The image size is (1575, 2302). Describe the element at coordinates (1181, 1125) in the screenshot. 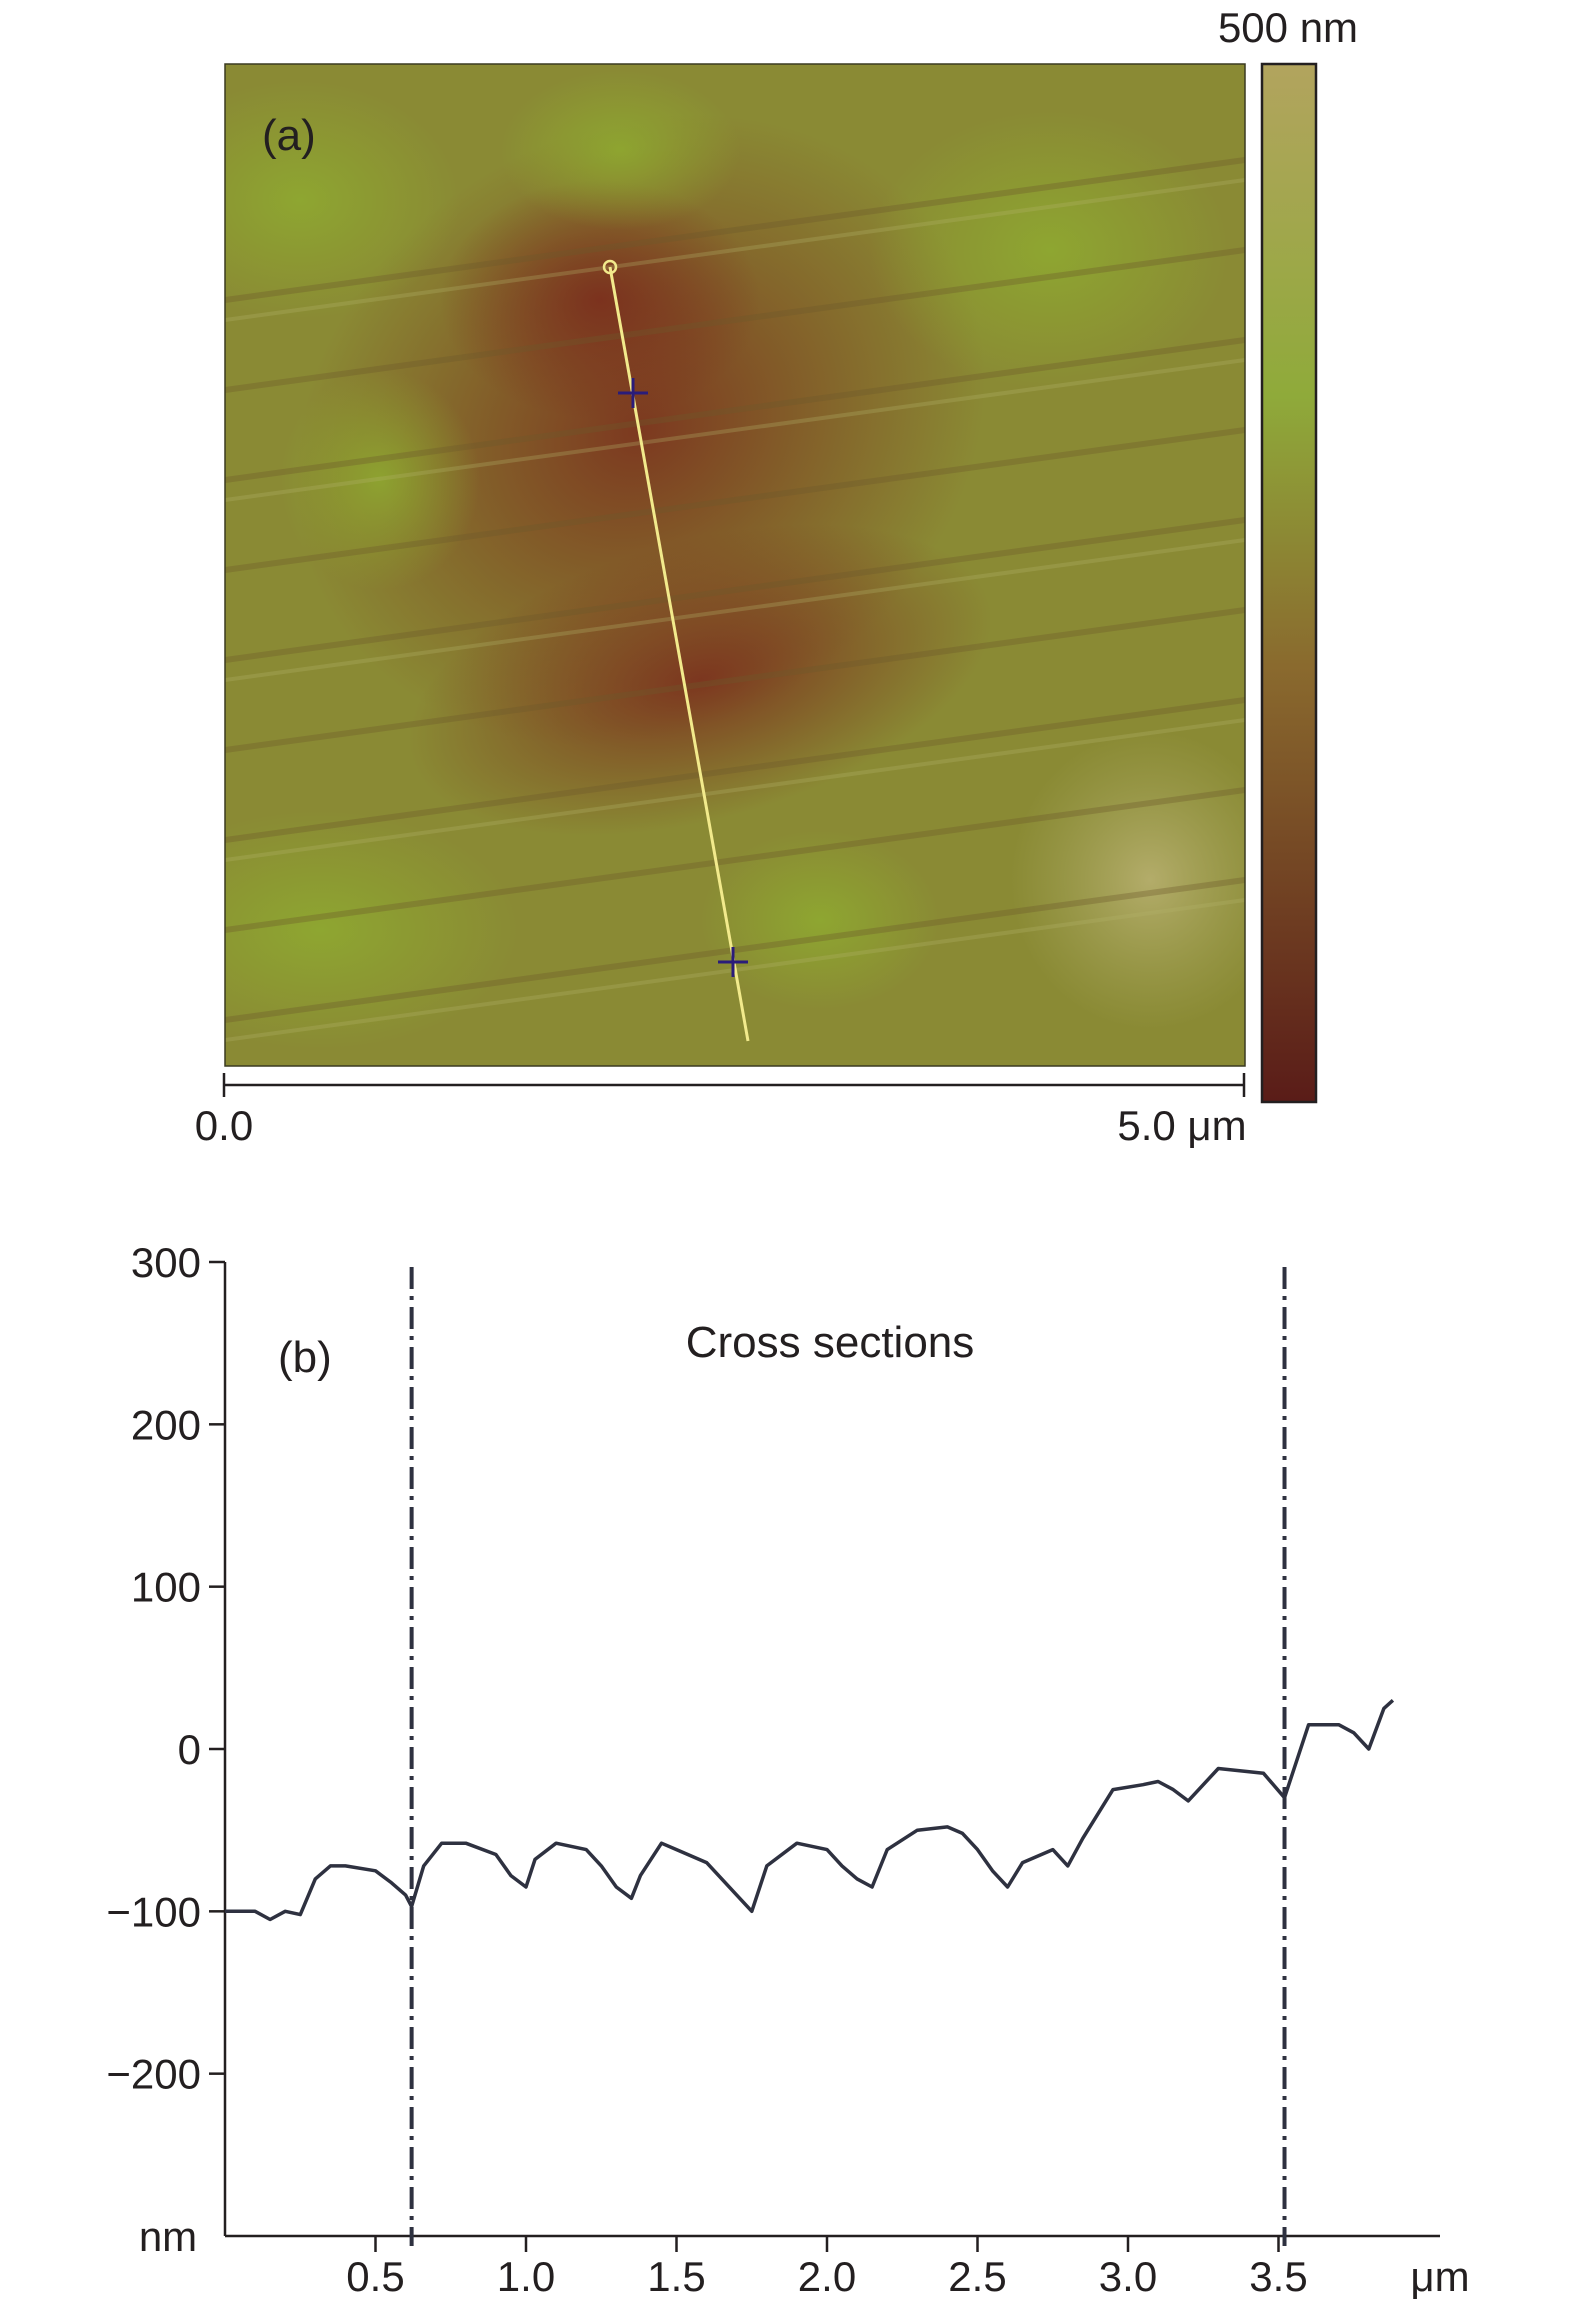

I see `image-scale-end-label: 5.0 μm` at that location.